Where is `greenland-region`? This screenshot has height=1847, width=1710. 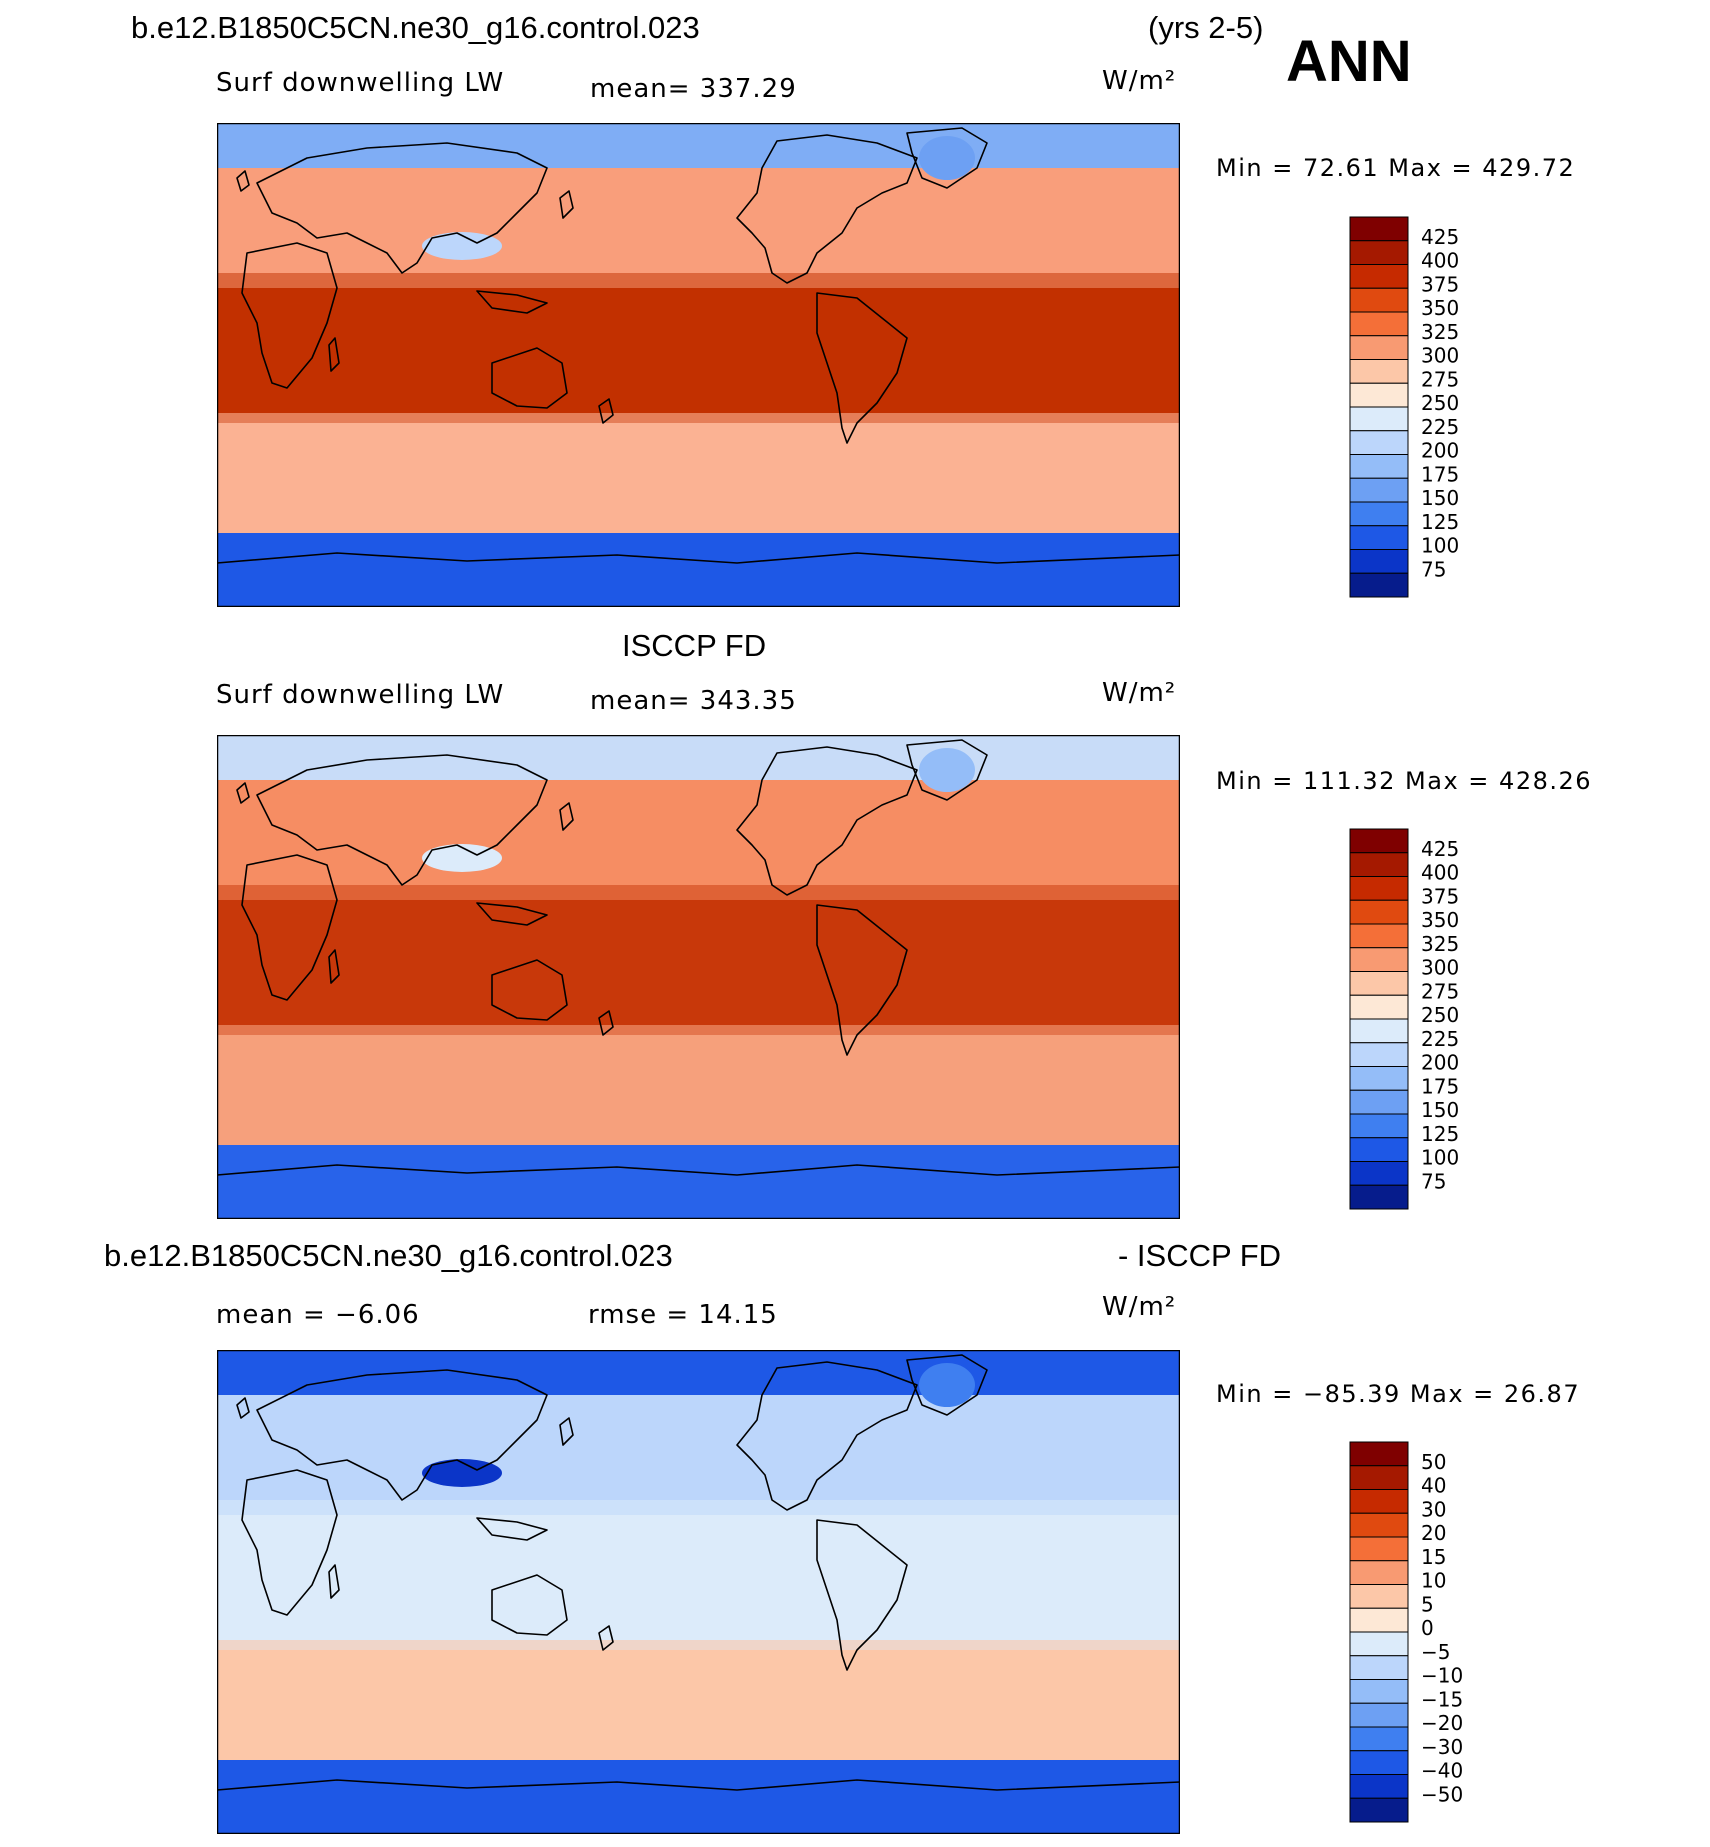
greenland-region is located at coordinates (947, 1385).